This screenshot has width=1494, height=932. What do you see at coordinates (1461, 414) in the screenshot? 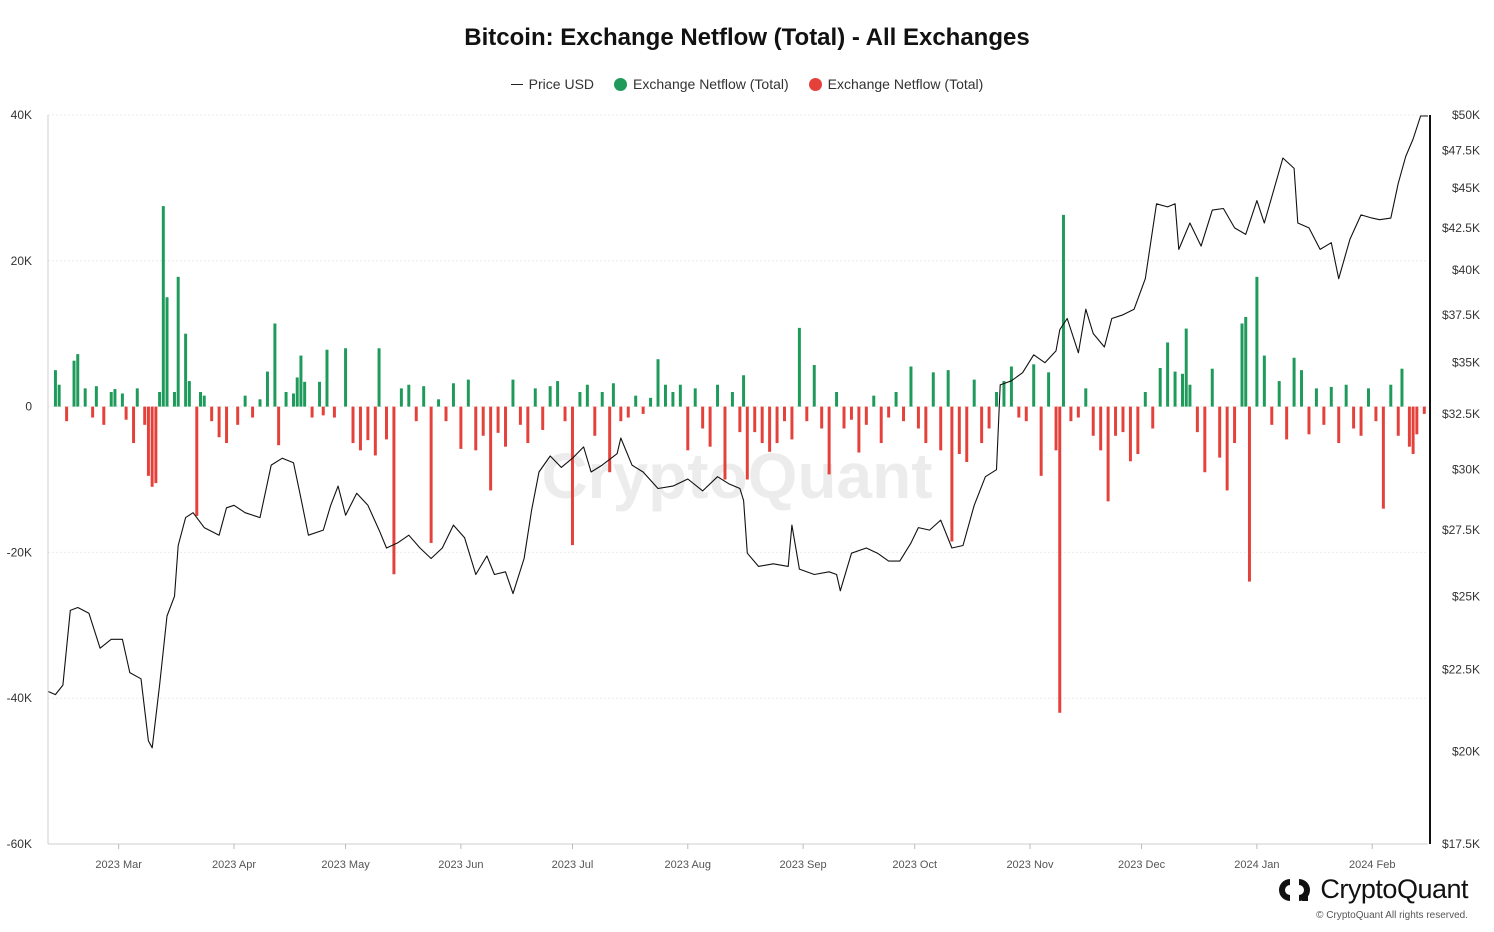
I see `right-tick-label: $32.5K` at bounding box center [1461, 414].